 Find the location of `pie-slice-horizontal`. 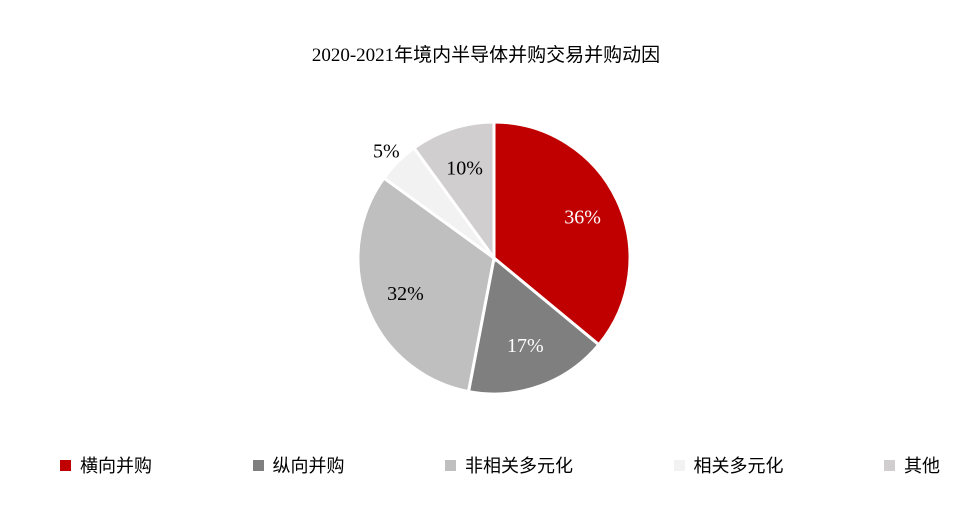

pie-slice-horizontal is located at coordinates (562, 233).